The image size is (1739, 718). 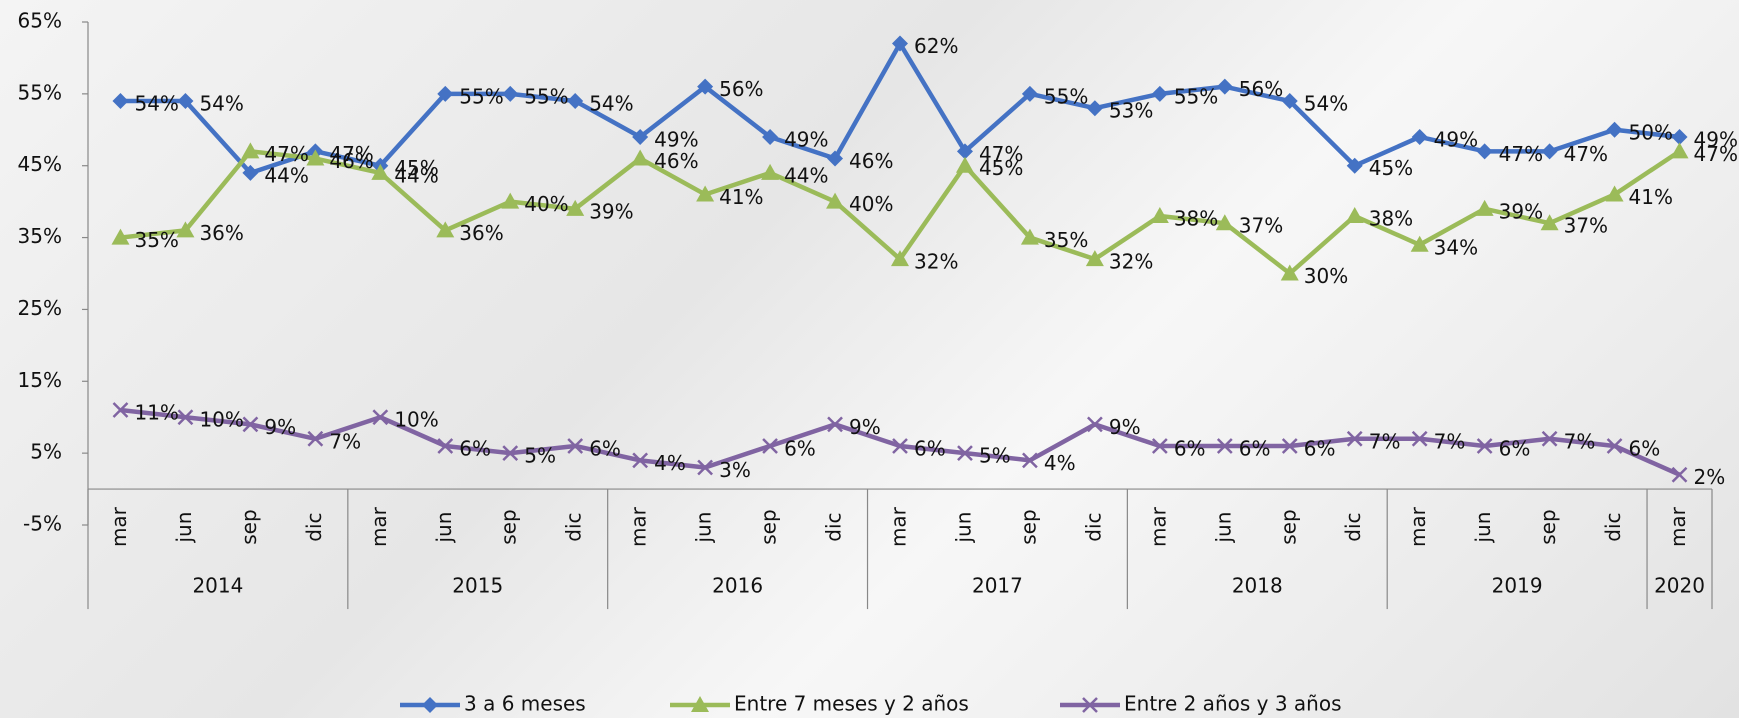 I want to click on data-label: 50%, so click(x=1651, y=132).